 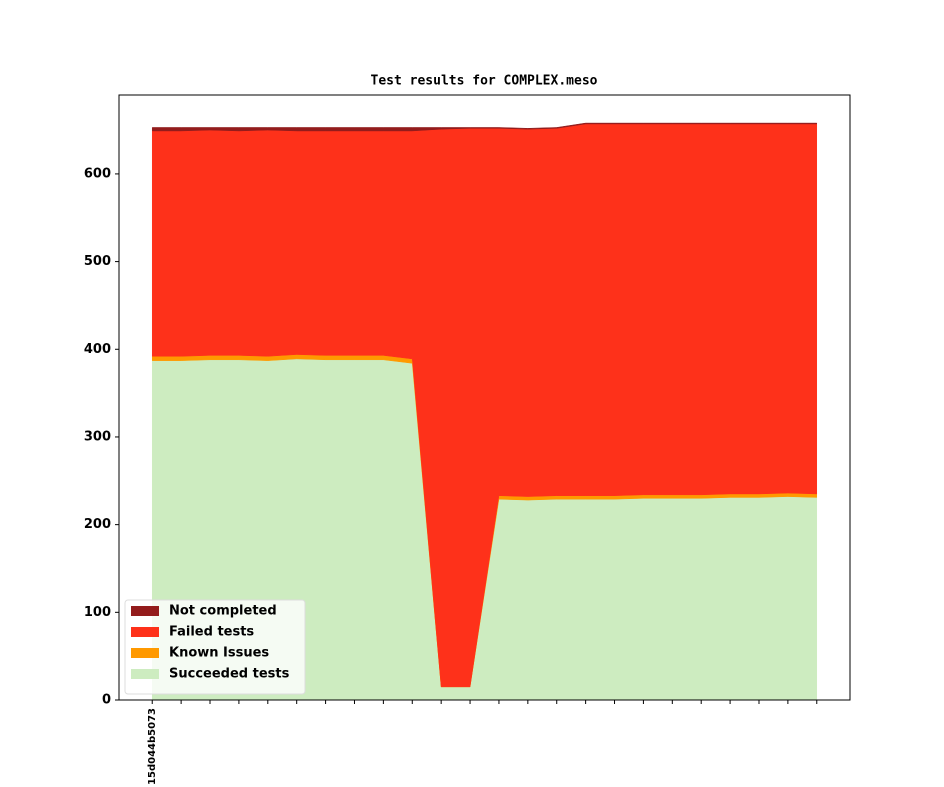 What do you see at coordinates (484, 127) in the screenshot?
I see `area` at bounding box center [484, 127].